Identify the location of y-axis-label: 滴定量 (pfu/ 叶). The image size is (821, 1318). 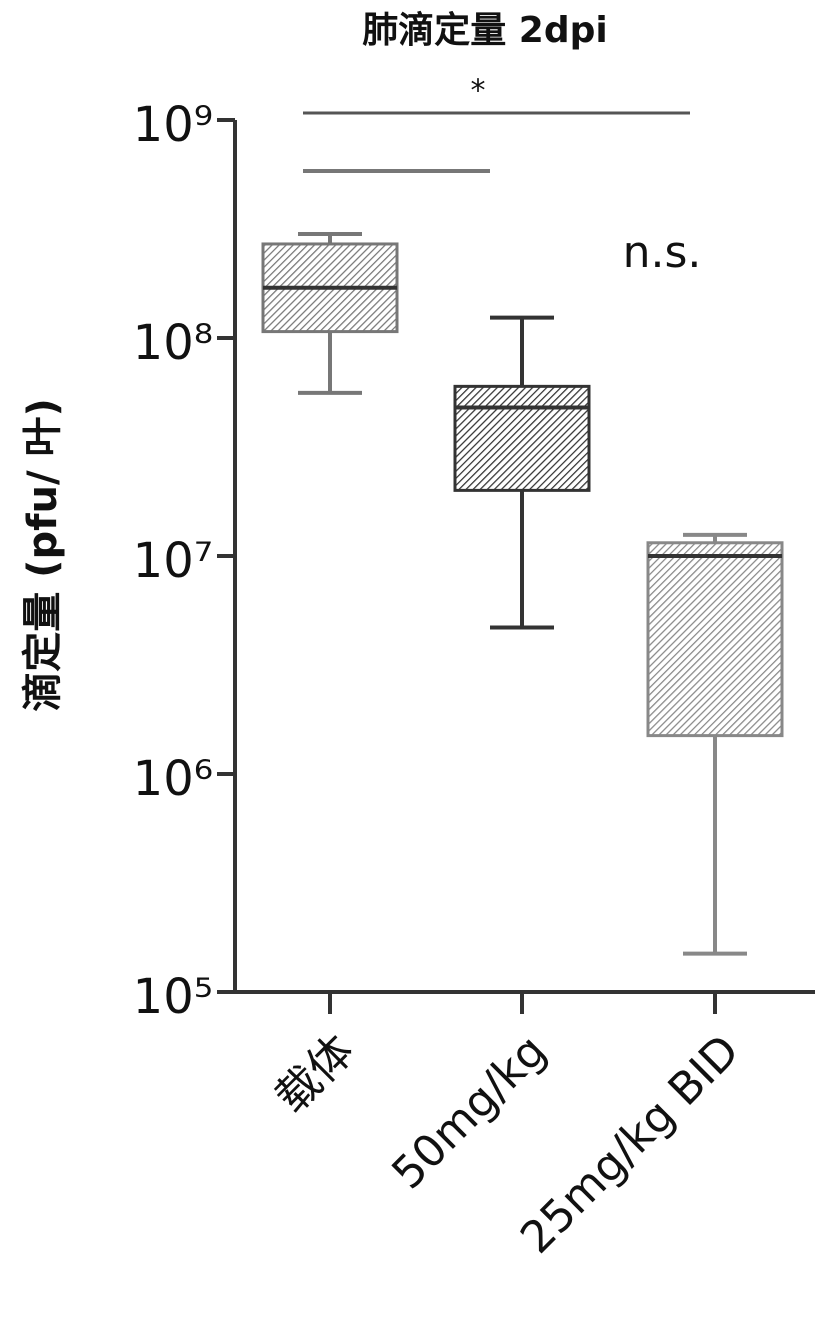
(43, 555).